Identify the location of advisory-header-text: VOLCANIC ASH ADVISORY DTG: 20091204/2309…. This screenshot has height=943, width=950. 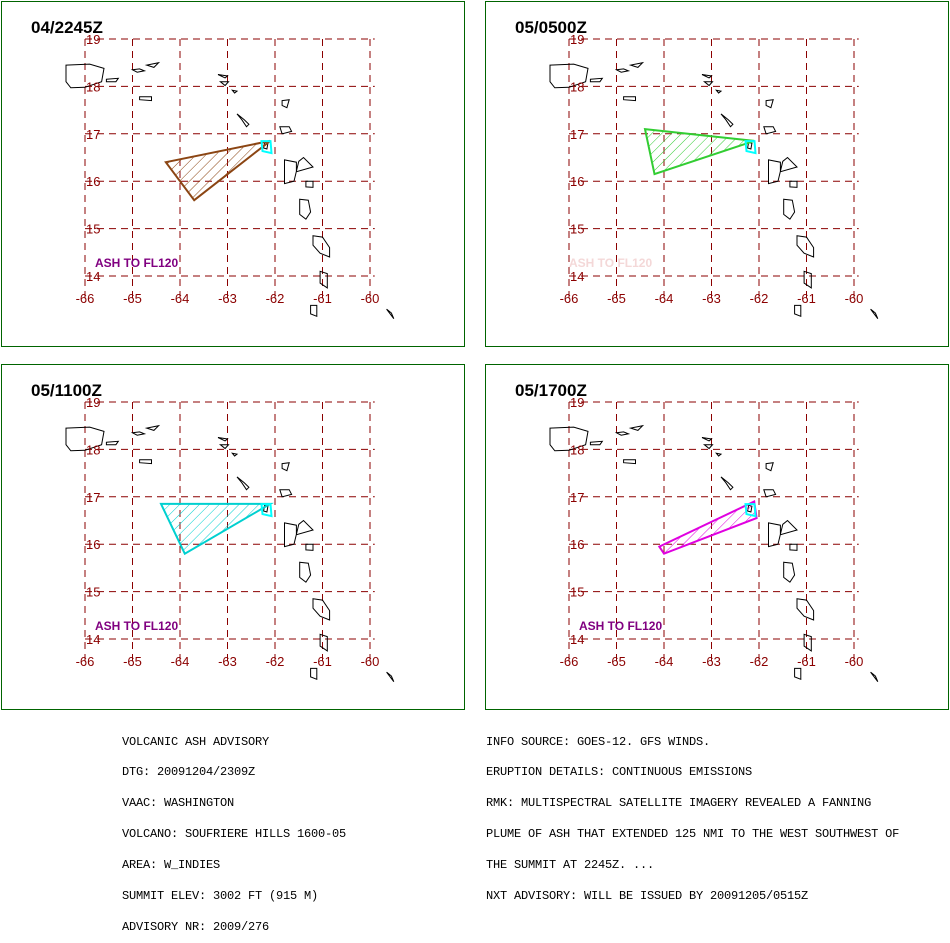
(234, 829).